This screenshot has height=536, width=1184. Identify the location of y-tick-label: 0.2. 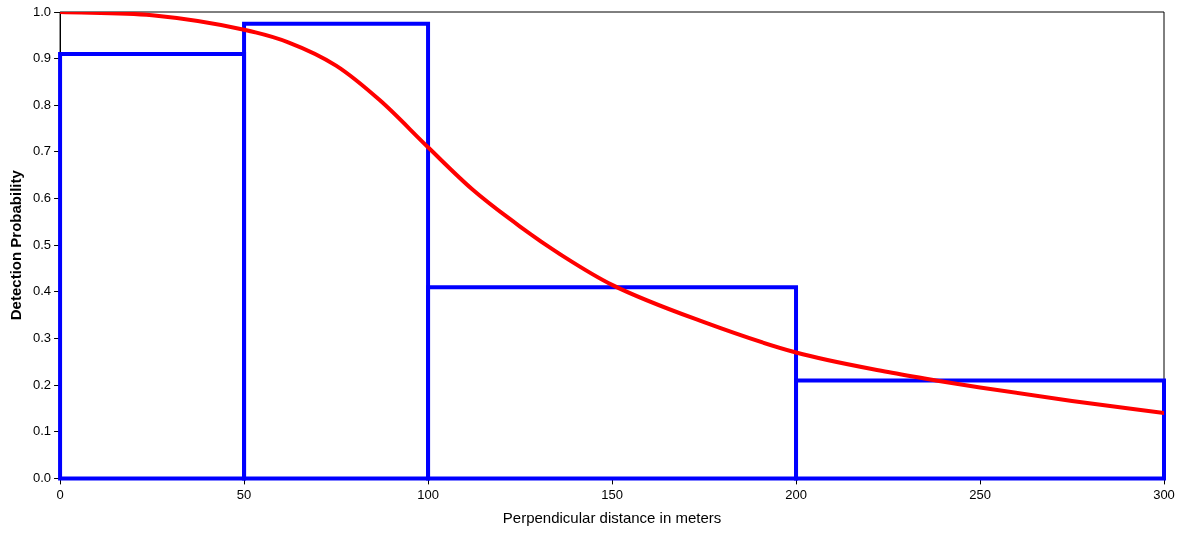
(42, 384).